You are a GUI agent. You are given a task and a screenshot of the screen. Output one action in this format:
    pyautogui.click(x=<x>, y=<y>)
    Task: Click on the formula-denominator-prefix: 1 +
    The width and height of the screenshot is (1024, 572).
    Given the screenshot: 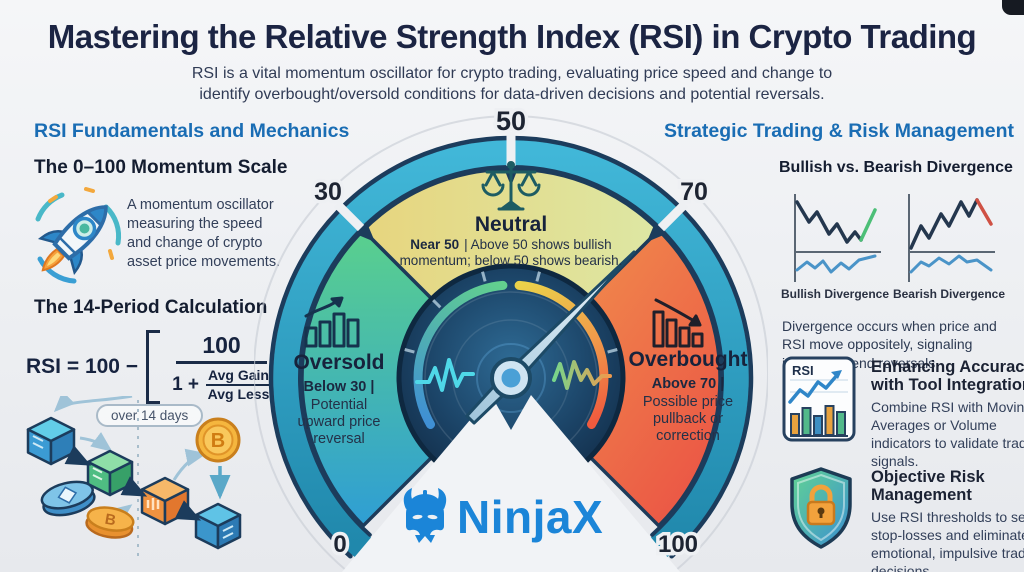 What is the action you would take?
    pyautogui.click(x=186, y=384)
    